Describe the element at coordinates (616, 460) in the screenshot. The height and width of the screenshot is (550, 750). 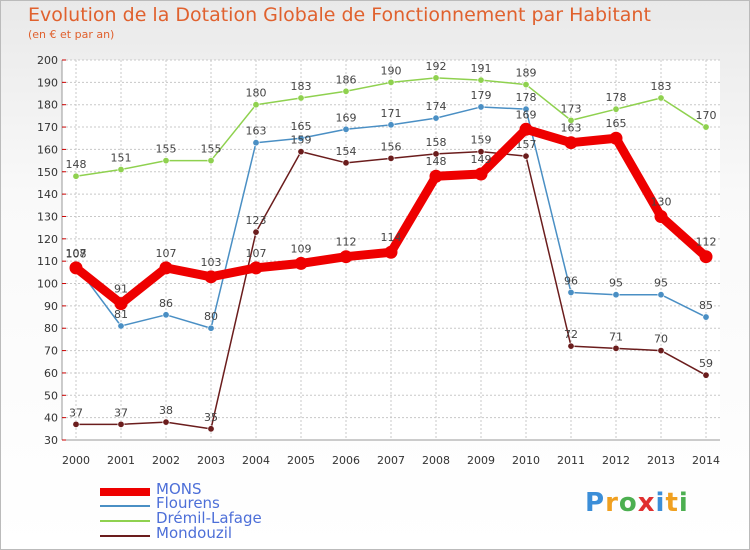
I see `x-tick-label: 2012` at that location.